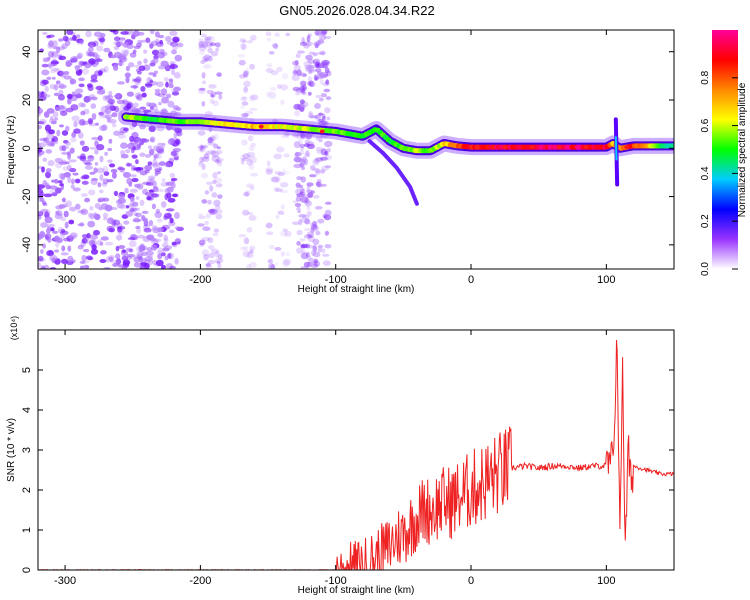 Image resolution: width=750 pixels, height=600 pixels. I want to click on y-tick-label: 0, so click(27, 148).